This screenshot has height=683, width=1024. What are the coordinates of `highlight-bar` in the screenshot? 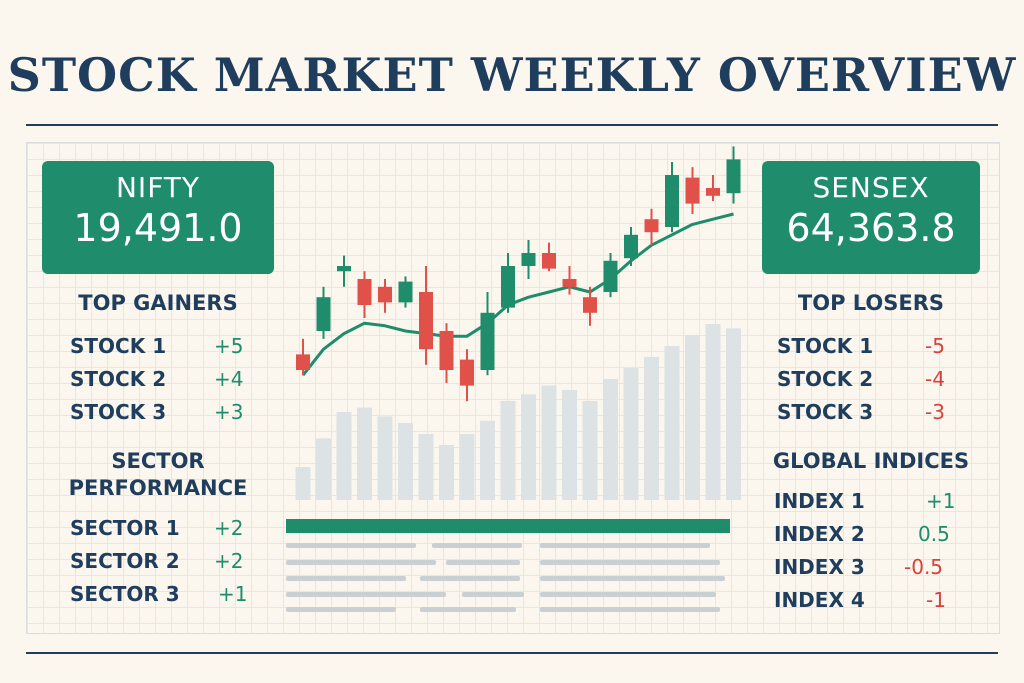 It's located at (508, 526).